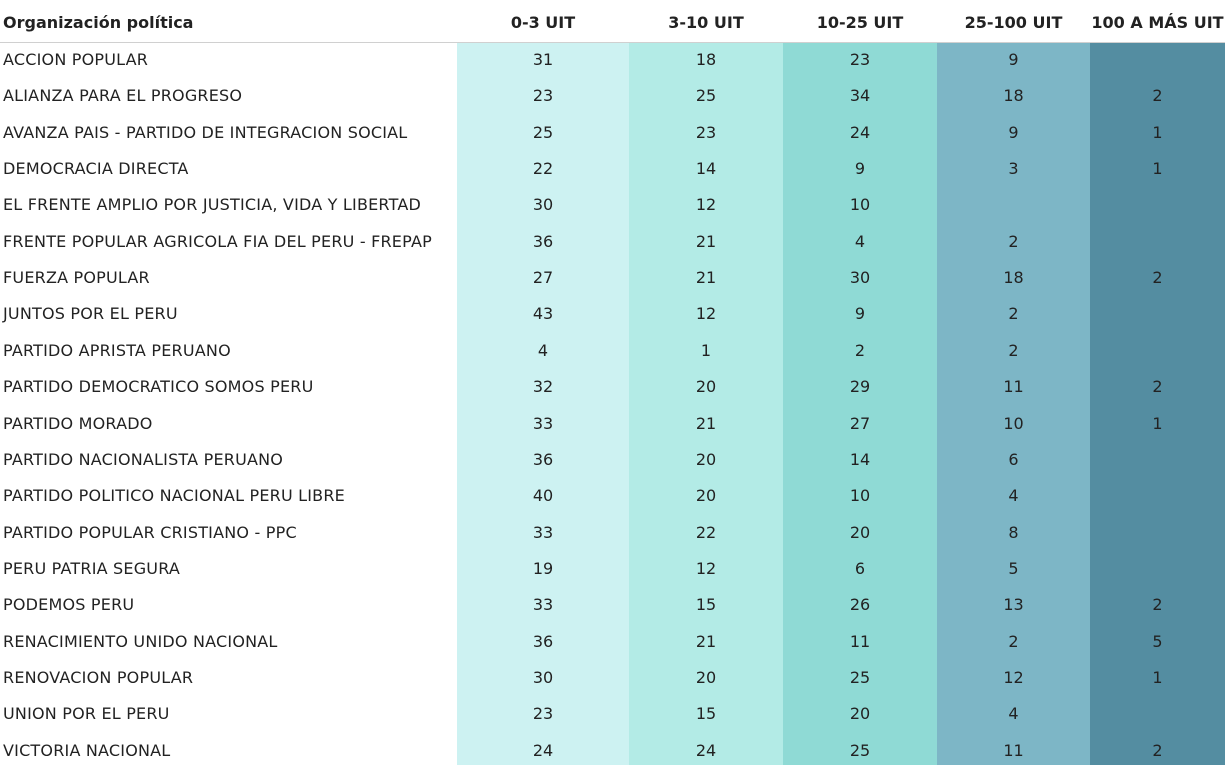 The width and height of the screenshot is (1225, 770). What do you see at coordinates (76, 59) in the screenshot?
I see `party-name: ACCION POPULAR` at bounding box center [76, 59].